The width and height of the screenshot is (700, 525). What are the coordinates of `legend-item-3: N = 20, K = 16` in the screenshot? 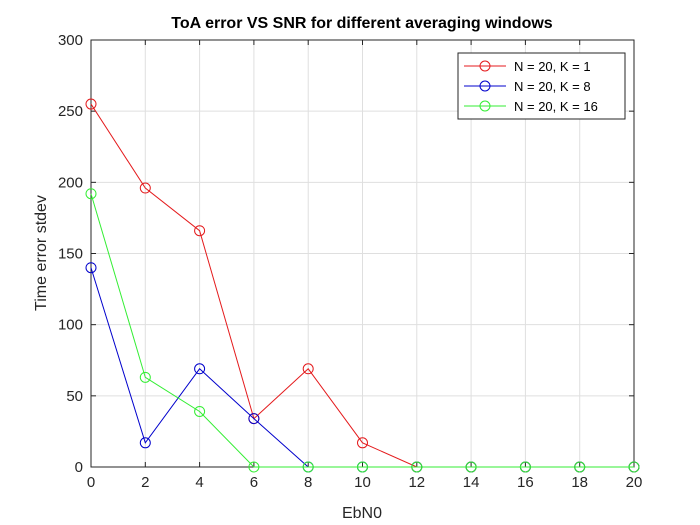 It's located at (531, 106).